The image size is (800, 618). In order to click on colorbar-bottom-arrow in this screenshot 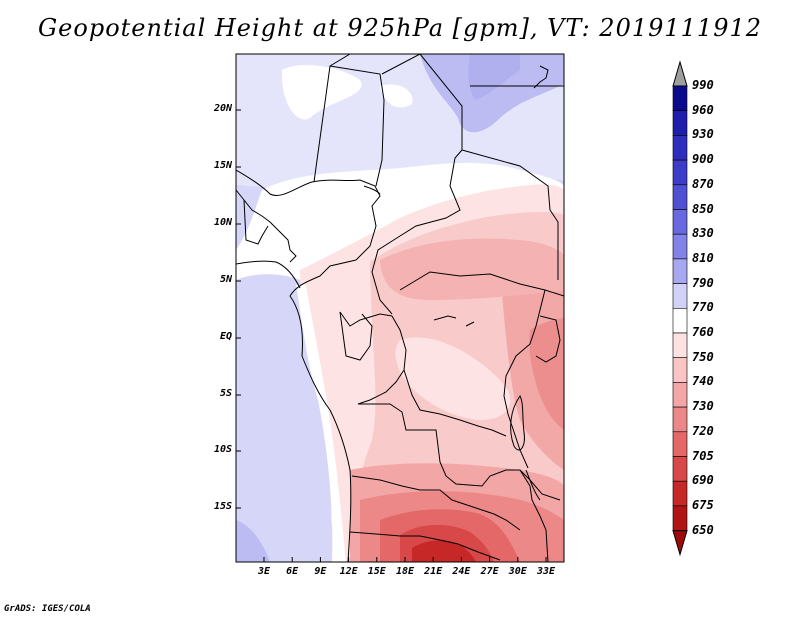, I will do `click(680, 543)`.